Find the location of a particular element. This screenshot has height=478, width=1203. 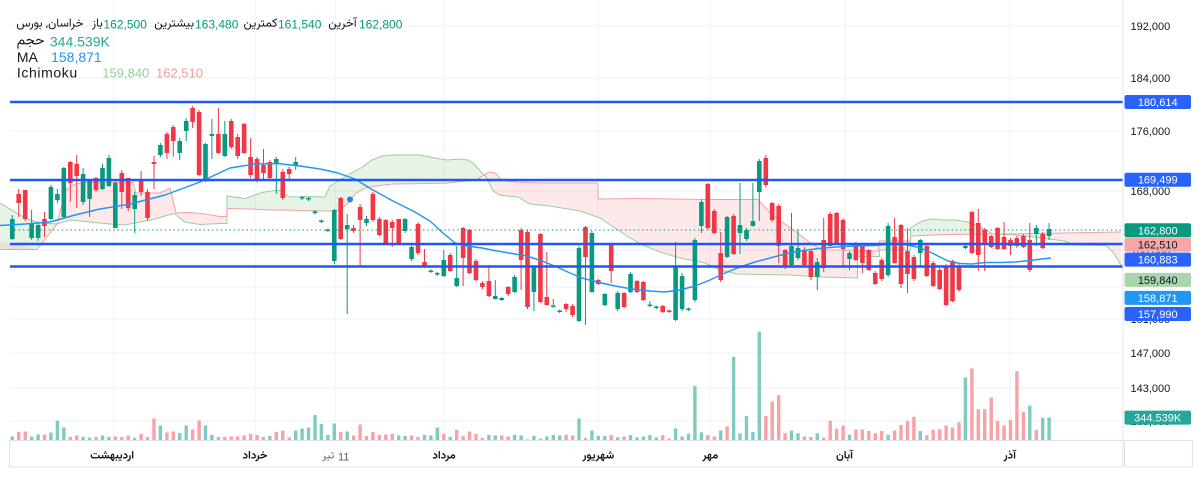

svg-text: 180,614 is located at coordinates (1158, 103).